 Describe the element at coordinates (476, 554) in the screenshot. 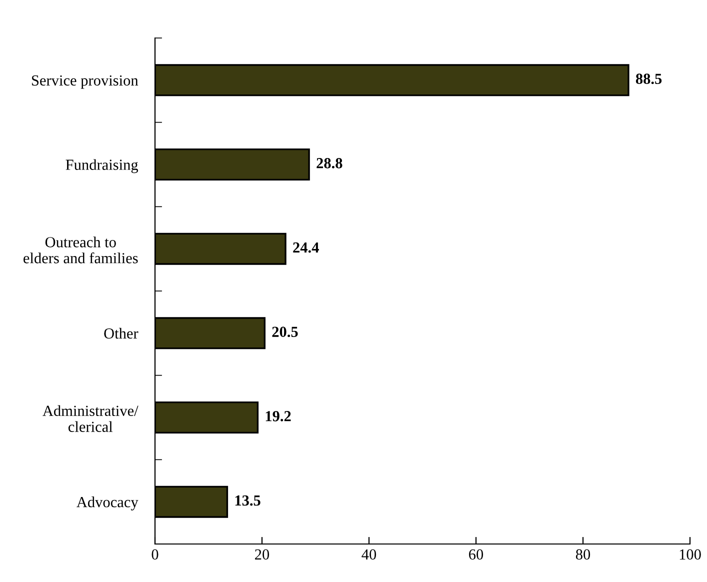

I see `x-tick-label: 60` at that location.